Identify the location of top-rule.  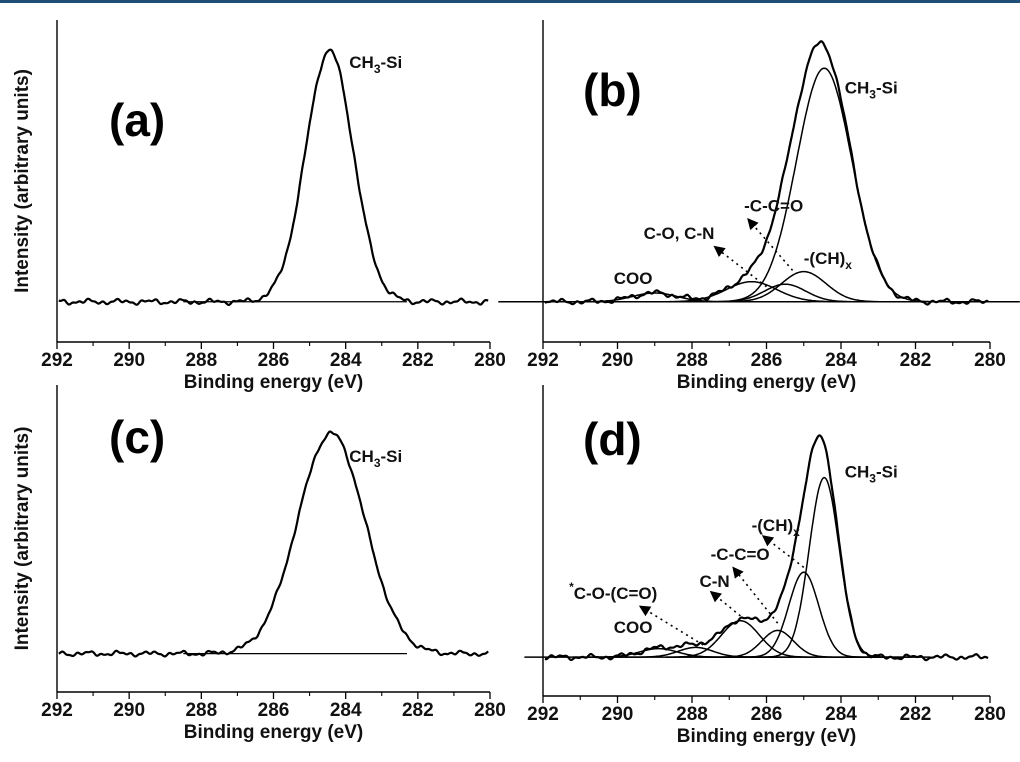
(510, 1).